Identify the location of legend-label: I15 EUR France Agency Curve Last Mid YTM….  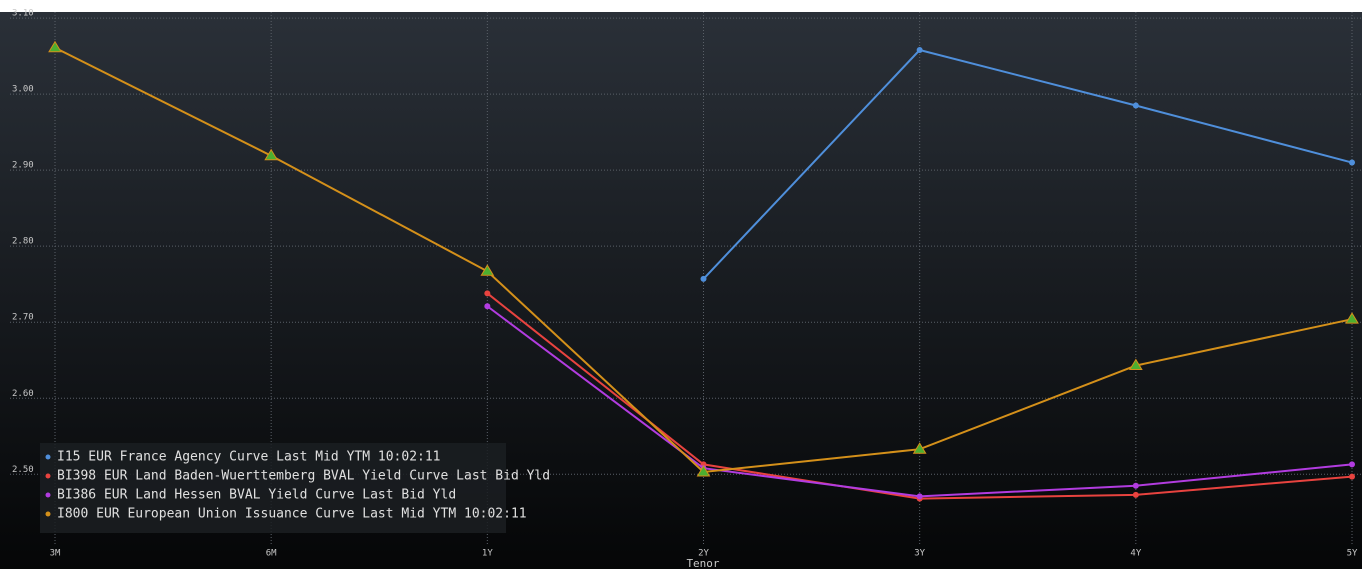
(249, 457).